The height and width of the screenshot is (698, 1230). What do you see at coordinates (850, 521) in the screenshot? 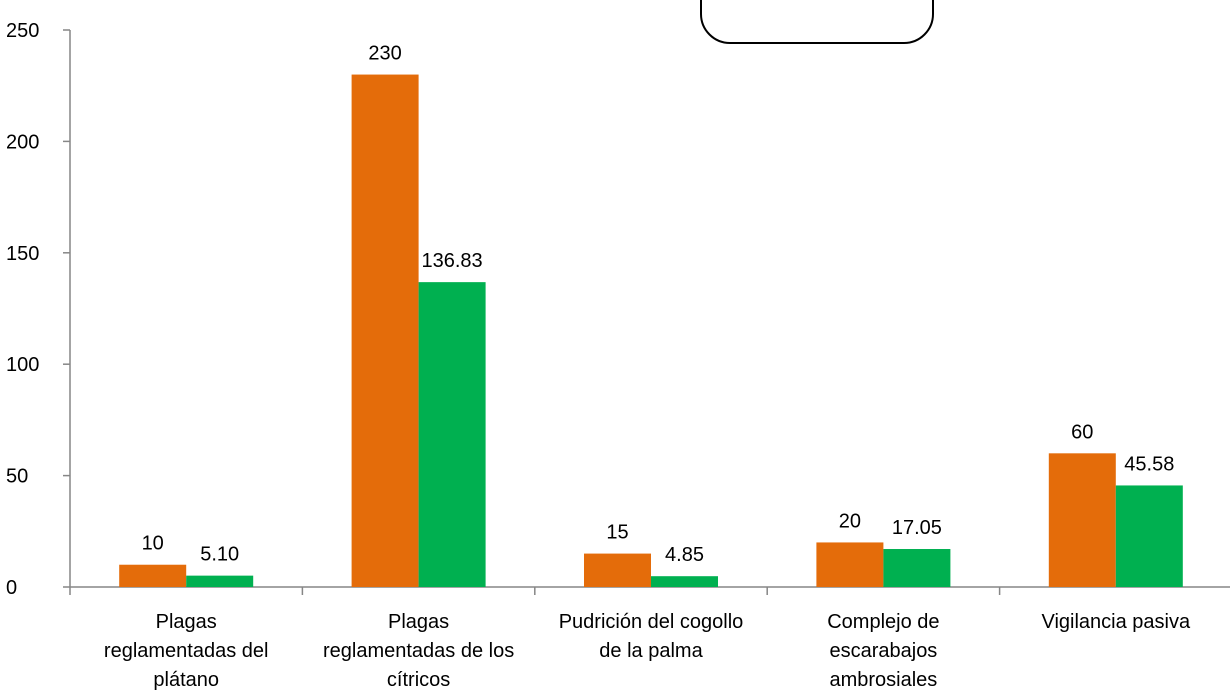
I see `data-label: 20` at bounding box center [850, 521].